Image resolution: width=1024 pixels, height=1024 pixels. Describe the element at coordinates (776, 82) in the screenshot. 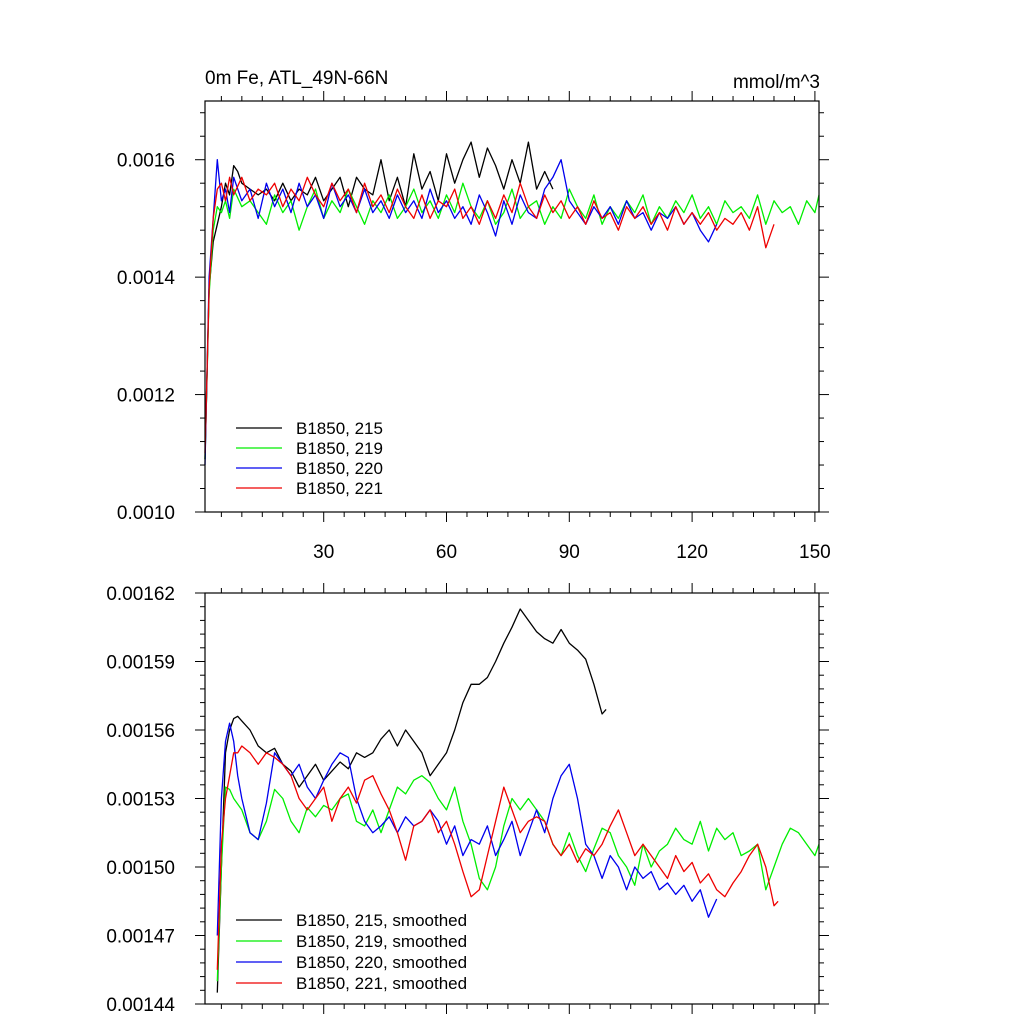

I see `top-units: mmol/m^3` at that location.